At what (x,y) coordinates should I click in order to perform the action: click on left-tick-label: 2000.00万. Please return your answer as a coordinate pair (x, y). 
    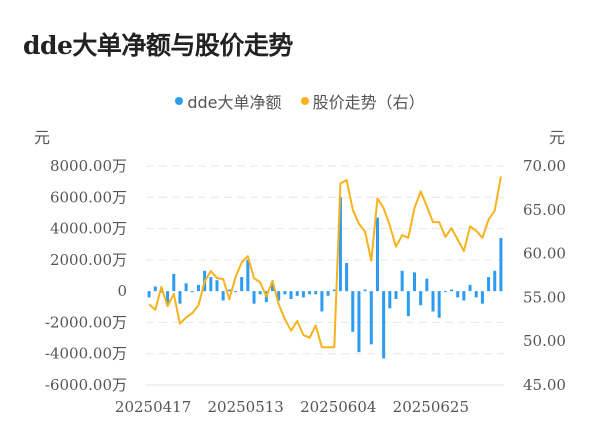
    Looking at the image, I should click on (88, 260).